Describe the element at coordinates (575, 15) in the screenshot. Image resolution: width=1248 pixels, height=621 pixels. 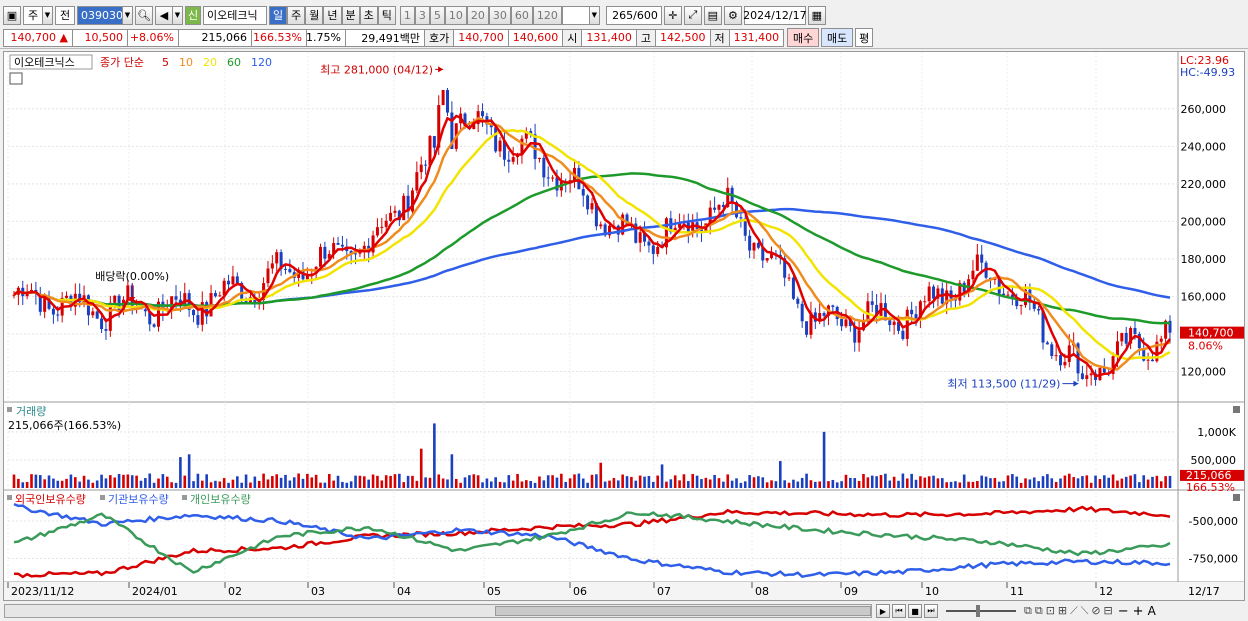
I see `interval-custom-field` at that location.